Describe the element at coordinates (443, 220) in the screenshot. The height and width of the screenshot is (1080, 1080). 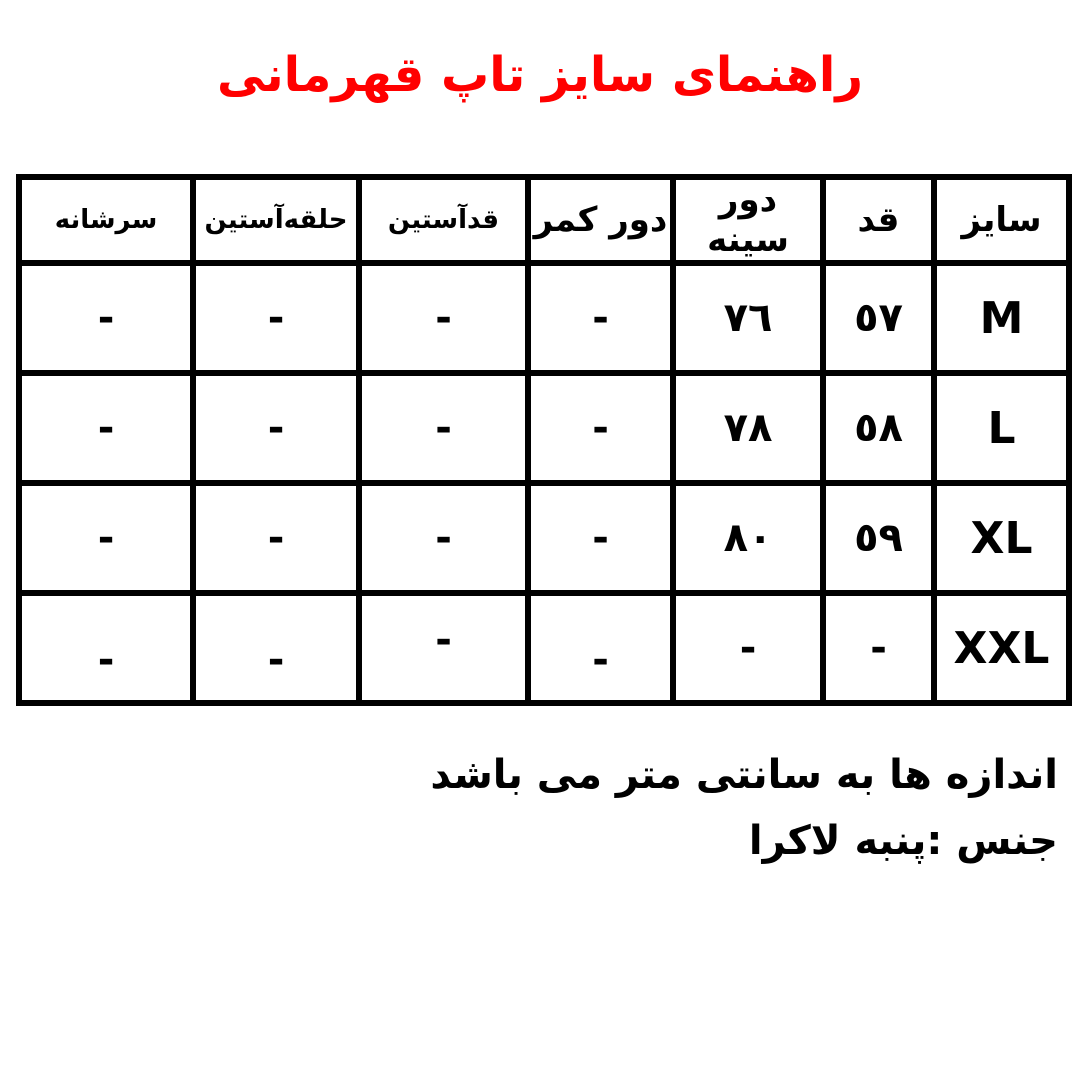
I see `col-header-sleeve-length: قدآستین` at that location.